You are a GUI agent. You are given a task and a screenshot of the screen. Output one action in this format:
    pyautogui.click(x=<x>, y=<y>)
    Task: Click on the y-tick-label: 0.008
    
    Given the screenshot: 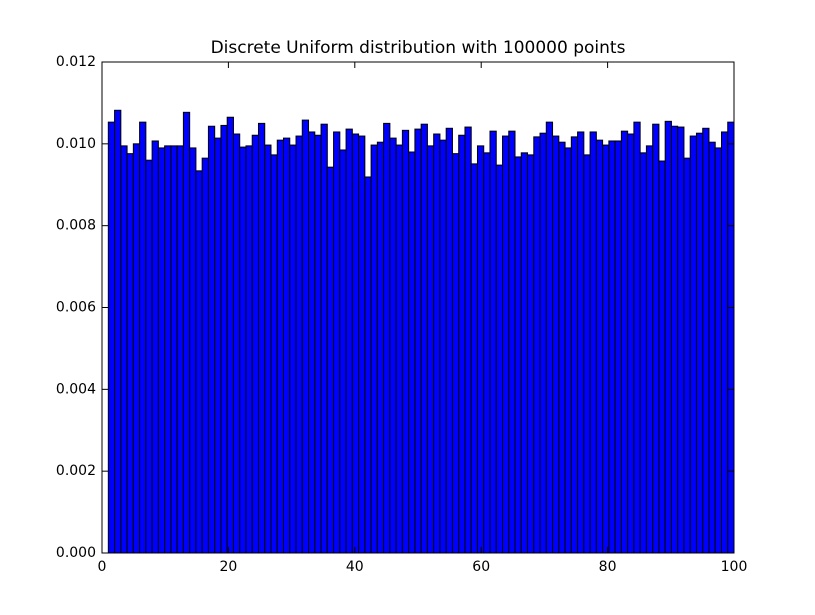 What is the action you would take?
    pyautogui.click(x=76, y=226)
    